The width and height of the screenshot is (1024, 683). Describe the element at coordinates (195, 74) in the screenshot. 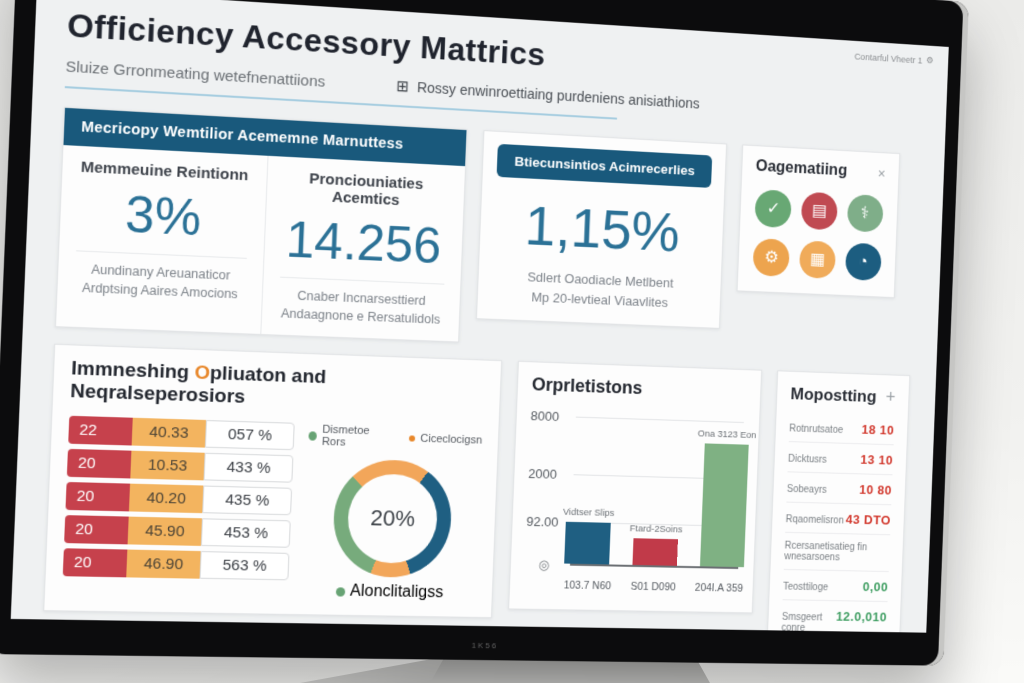

I see `page-subtitle: Sluize Grronmeating wetefnenattiions` at that location.